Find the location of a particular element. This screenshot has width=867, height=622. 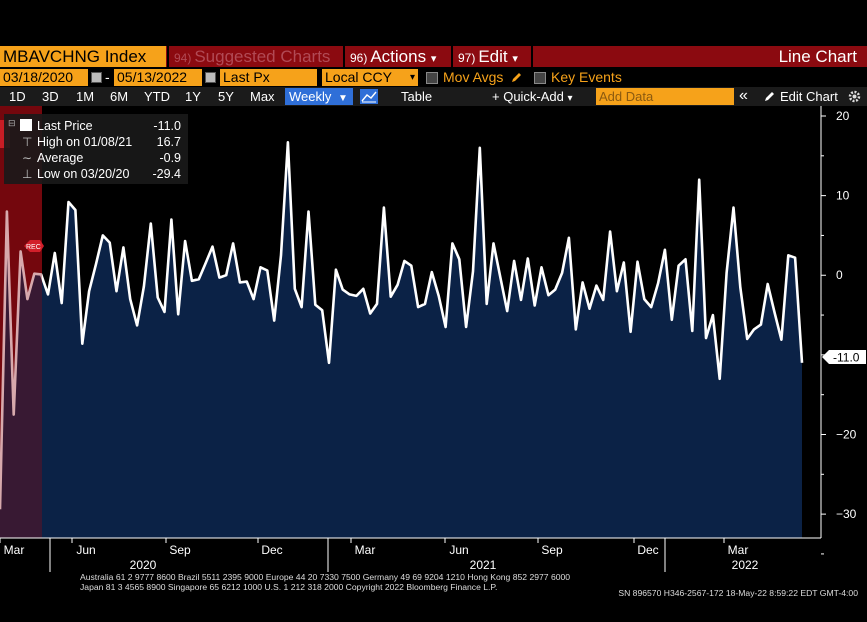

timeframe-ytd: YTD is located at coordinates (157, 96).